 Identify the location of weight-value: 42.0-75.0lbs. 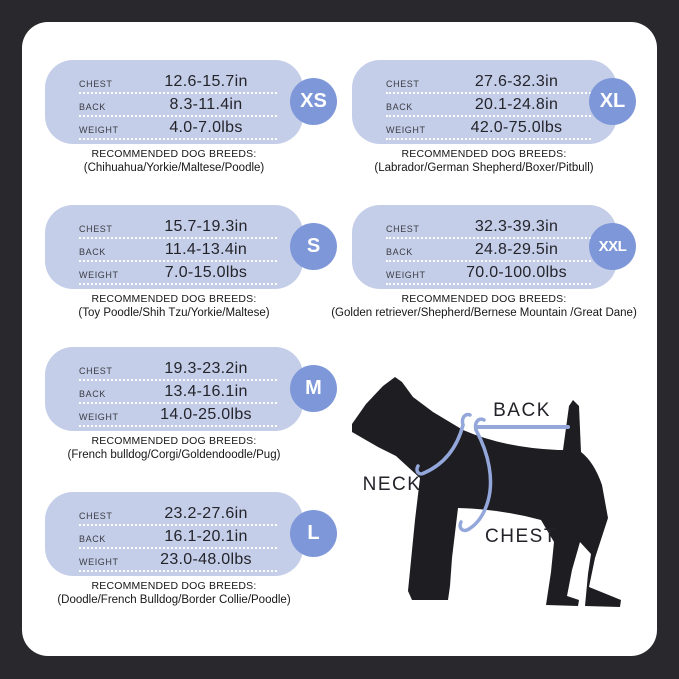
(516, 127).